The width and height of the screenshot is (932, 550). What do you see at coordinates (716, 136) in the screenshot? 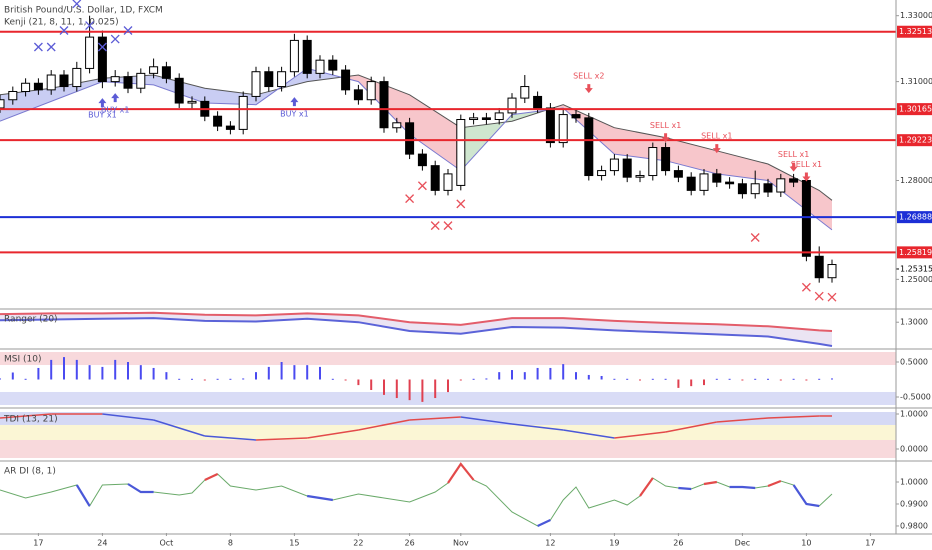
I see `signal-label: SELL x1` at bounding box center [716, 136].